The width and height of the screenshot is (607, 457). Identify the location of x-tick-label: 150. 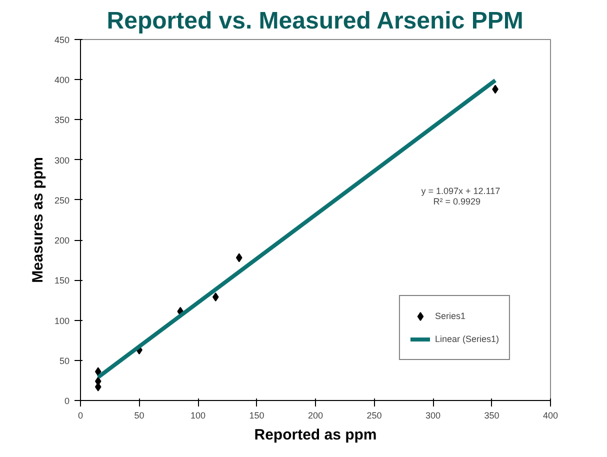
(256, 415).